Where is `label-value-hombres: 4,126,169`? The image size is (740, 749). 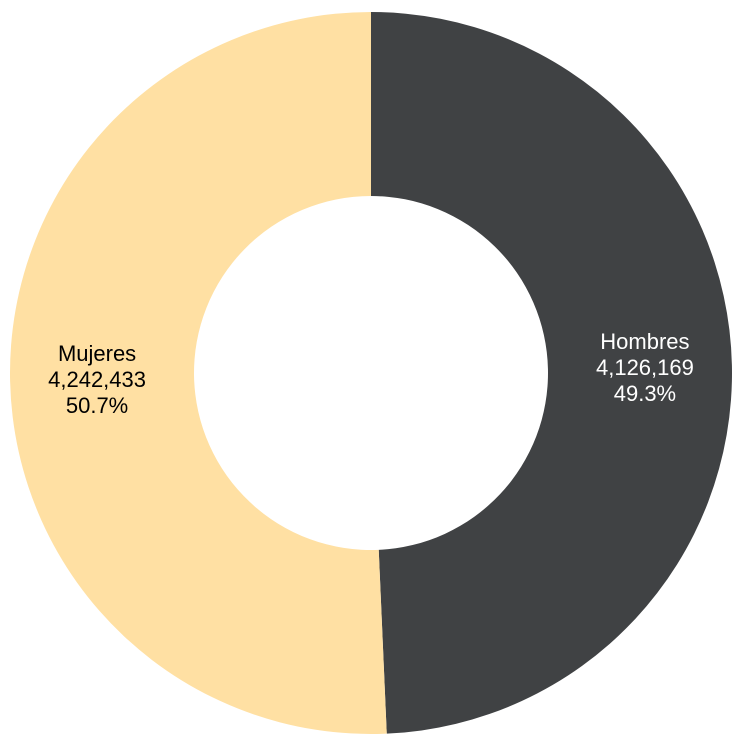
label-value-hombres: 4,126,169 is located at coordinates (645, 367).